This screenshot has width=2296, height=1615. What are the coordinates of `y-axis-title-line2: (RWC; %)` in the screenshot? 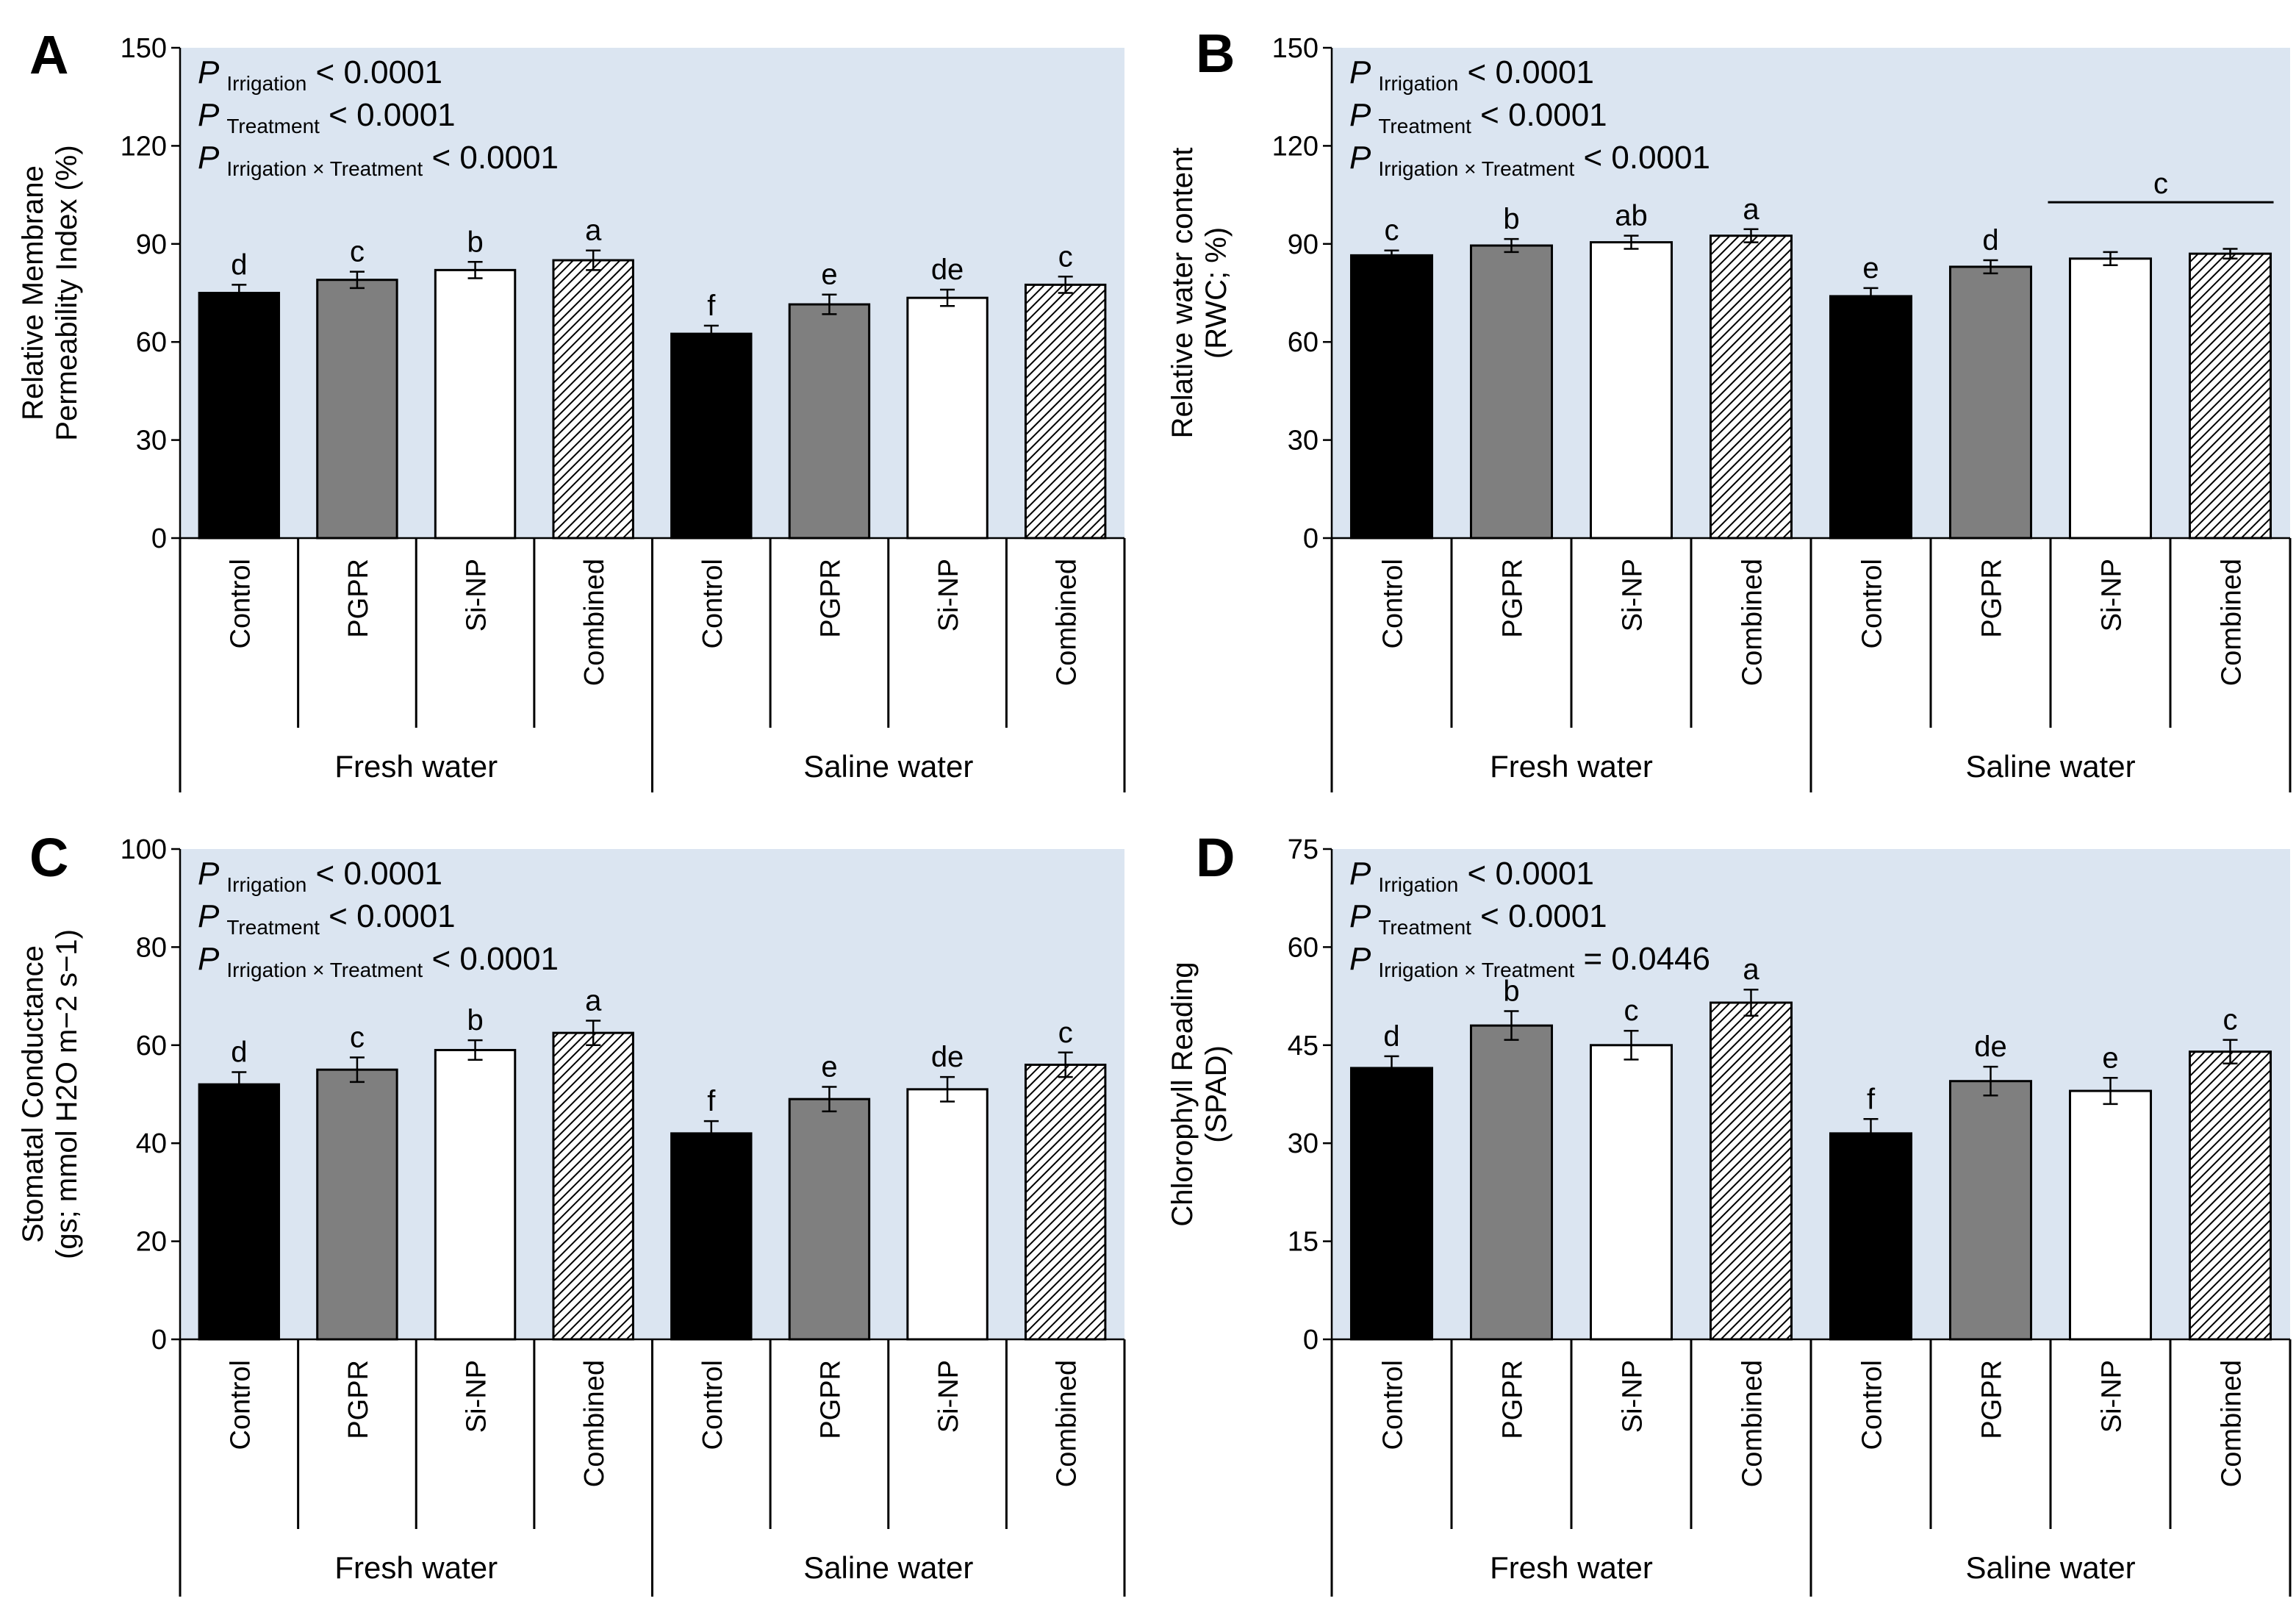 It's located at (1216, 293).